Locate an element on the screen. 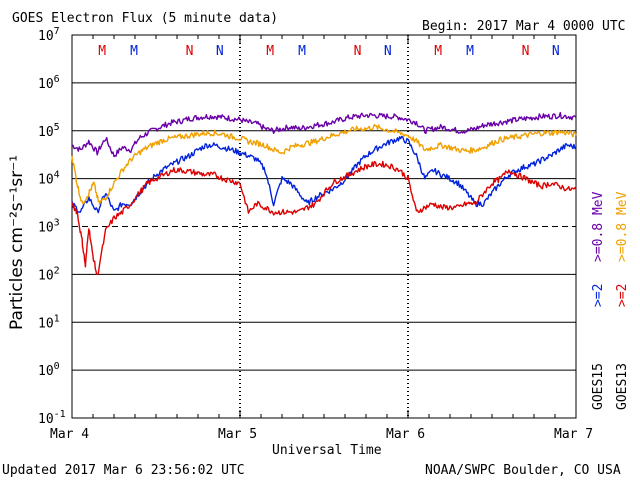  x-tick-labels: Mar 4 Mar 5 Mar 6 Mar 7 is located at coordinates (321, 434).